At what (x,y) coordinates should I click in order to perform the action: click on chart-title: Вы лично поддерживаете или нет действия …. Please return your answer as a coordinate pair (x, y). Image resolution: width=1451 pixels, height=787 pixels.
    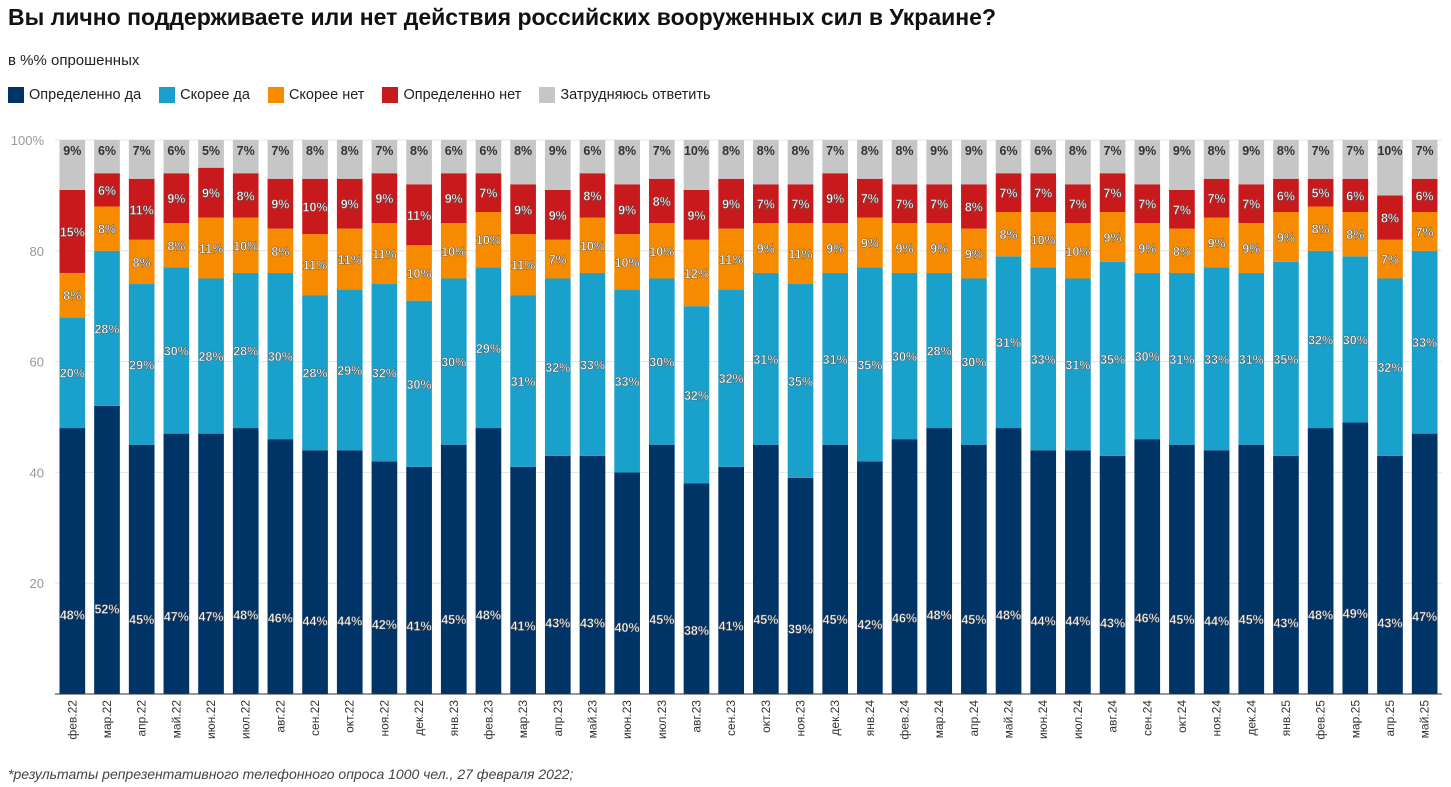
    Looking at the image, I should click on (502, 17).